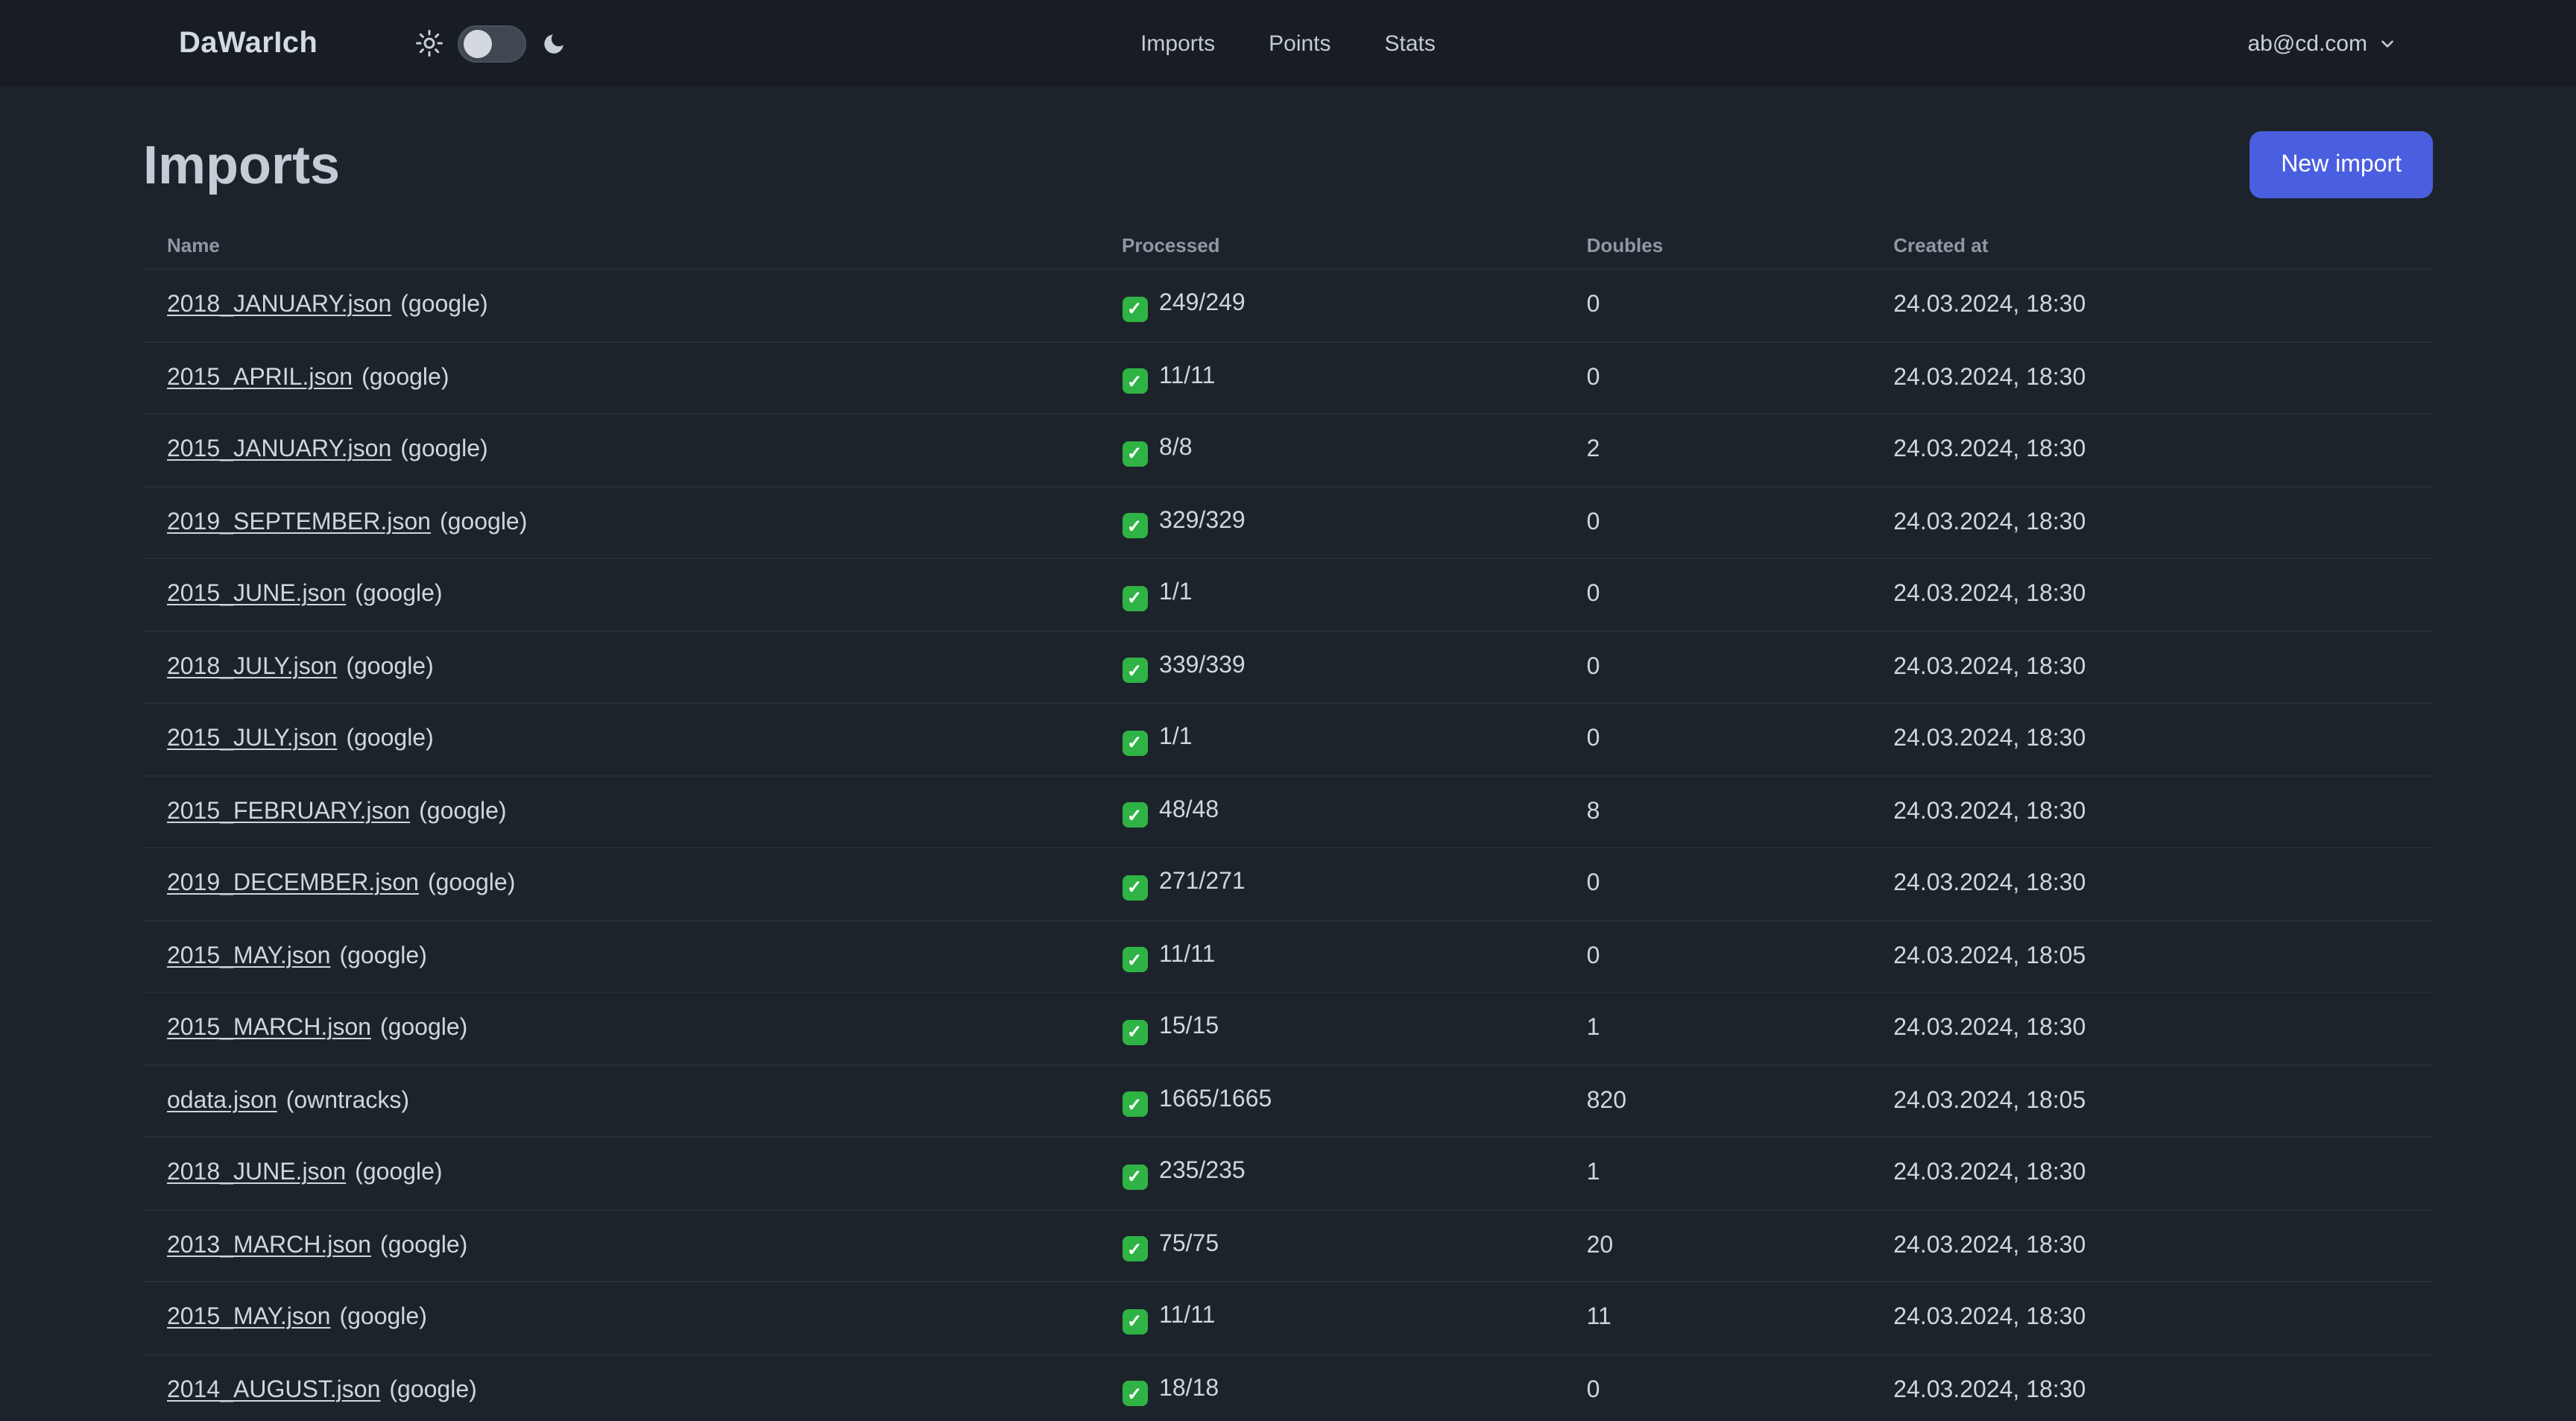 This screenshot has height=1421, width=2576. What do you see at coordinates (1330, 521) in the screenshot?
I see `processed-cell: ✓ 329/329` at bounding box center [1330, 521].